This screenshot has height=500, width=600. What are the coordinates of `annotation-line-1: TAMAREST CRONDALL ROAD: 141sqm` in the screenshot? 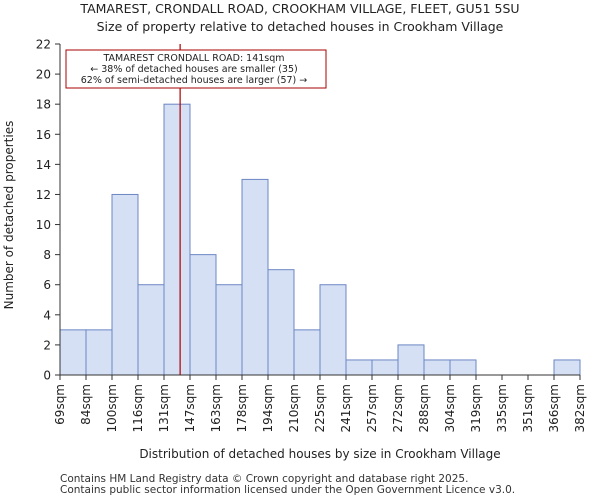 It's located at (193, 58).